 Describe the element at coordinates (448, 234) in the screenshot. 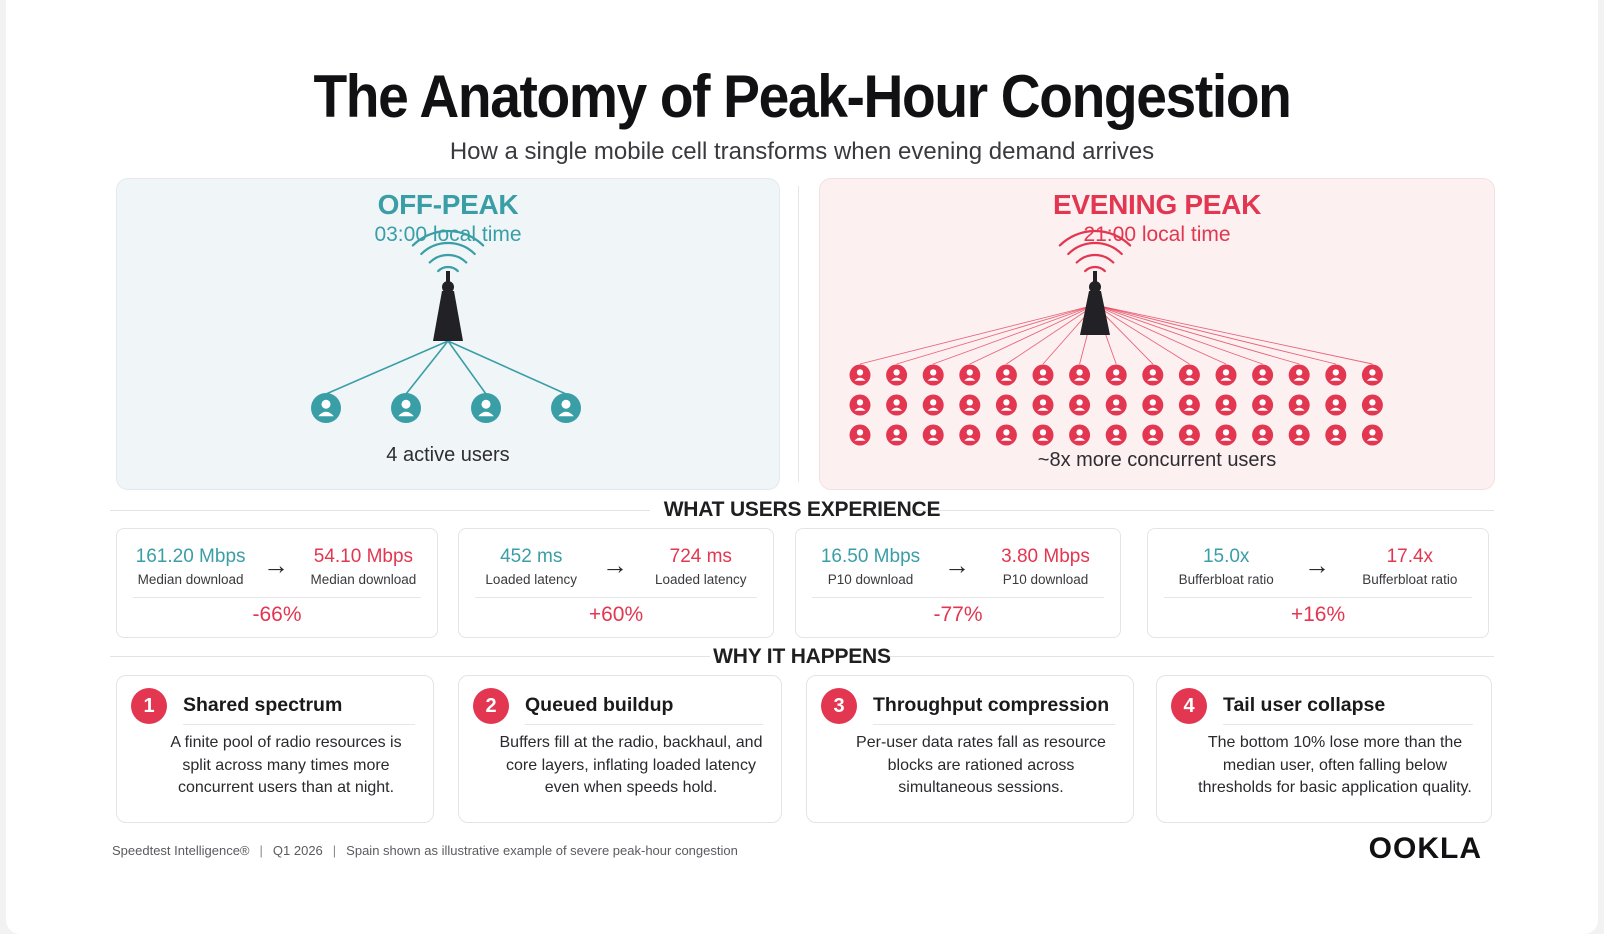

I see `off-peak-time: 03:00 local time` at that location.